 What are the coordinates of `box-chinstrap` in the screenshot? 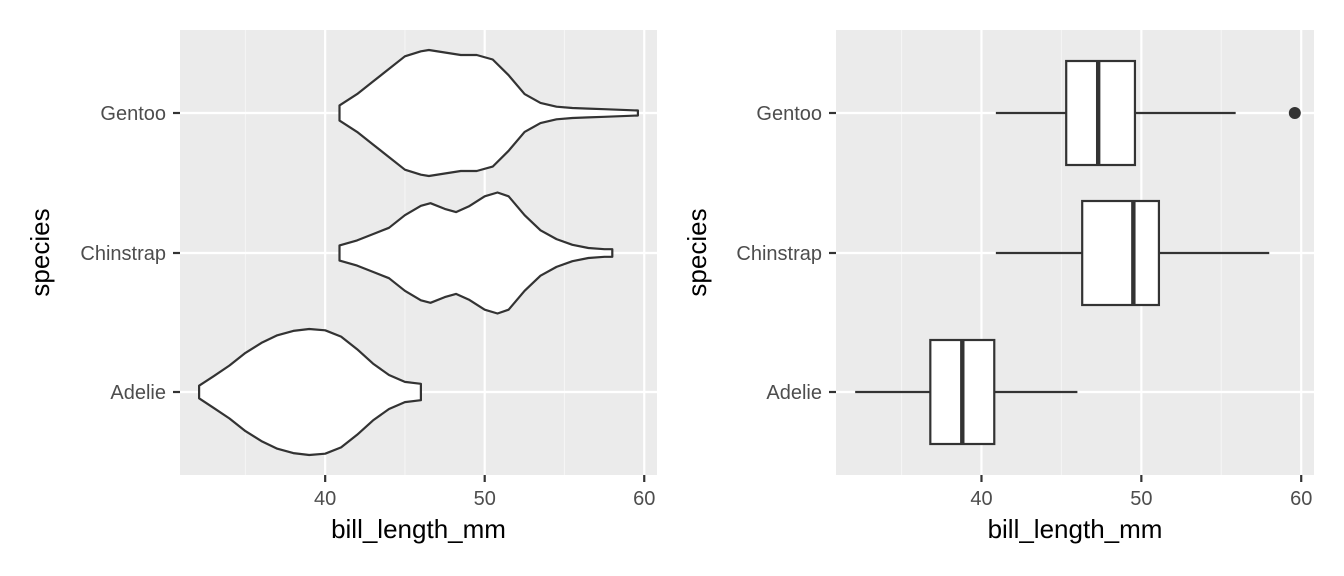 It's located at (1121, 253).